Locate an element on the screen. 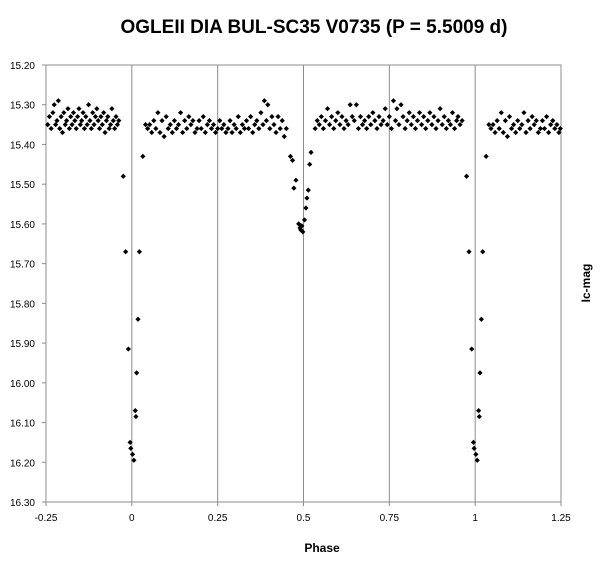 Image resolution: width=605 pixels, height=564 pixels. x-tick-label: 0.25 is located at coordinates (218, 518).